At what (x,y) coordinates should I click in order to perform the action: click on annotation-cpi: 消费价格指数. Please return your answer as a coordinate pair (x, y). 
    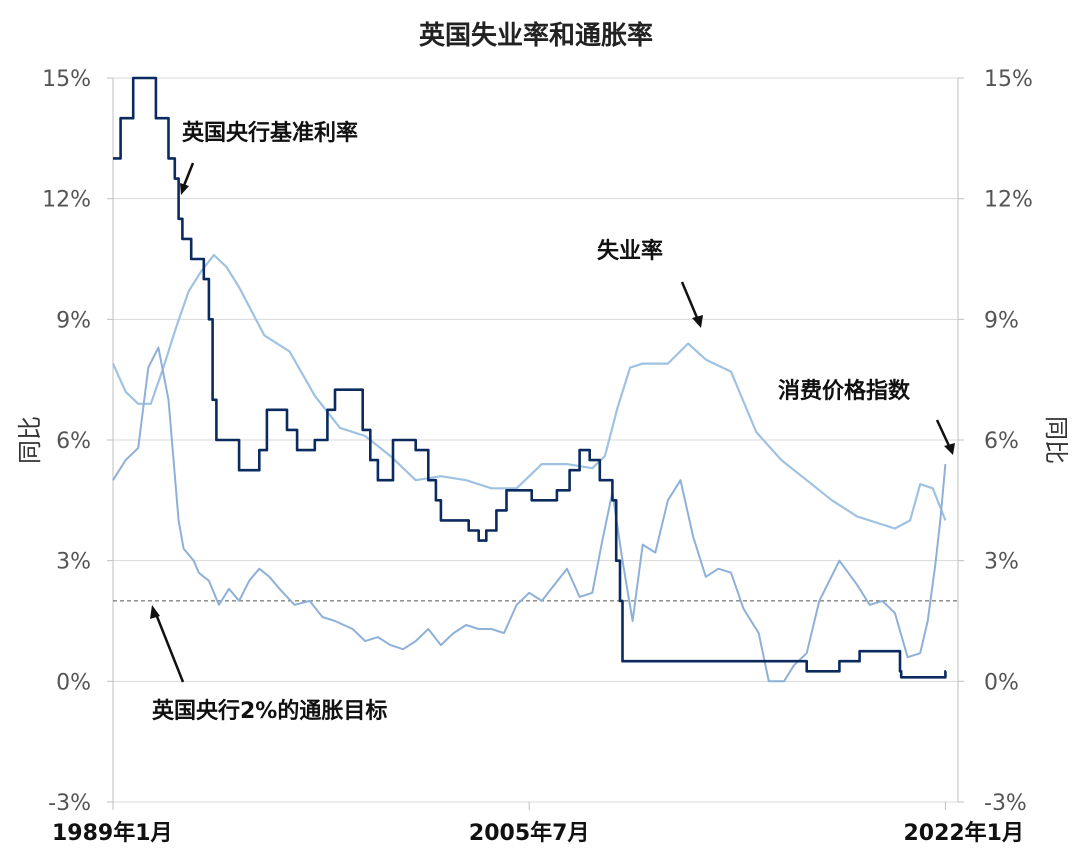
    Looking at the image, I should click on (844, 391).